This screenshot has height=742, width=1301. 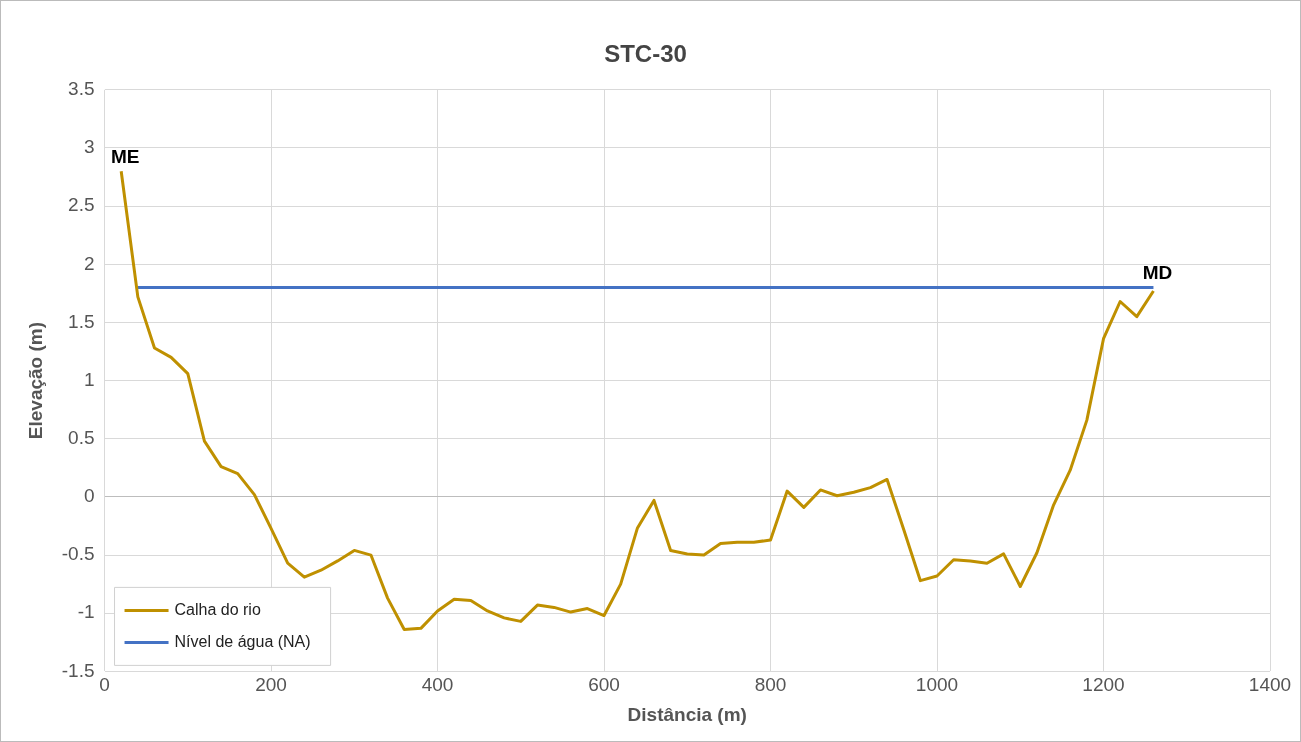 What do you see at coordinates (604, 685) in the screenshot?
I see `x-tick-label: 600` at bounding box center [604, 685].